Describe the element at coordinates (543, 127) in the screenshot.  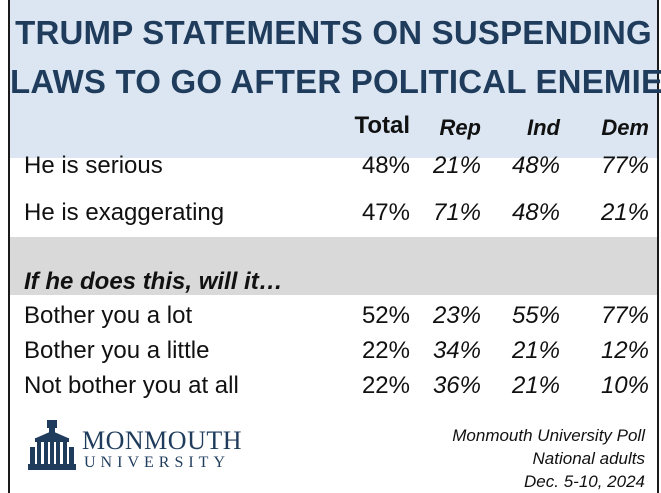
I see `column-header-ind: Ind` at that location.